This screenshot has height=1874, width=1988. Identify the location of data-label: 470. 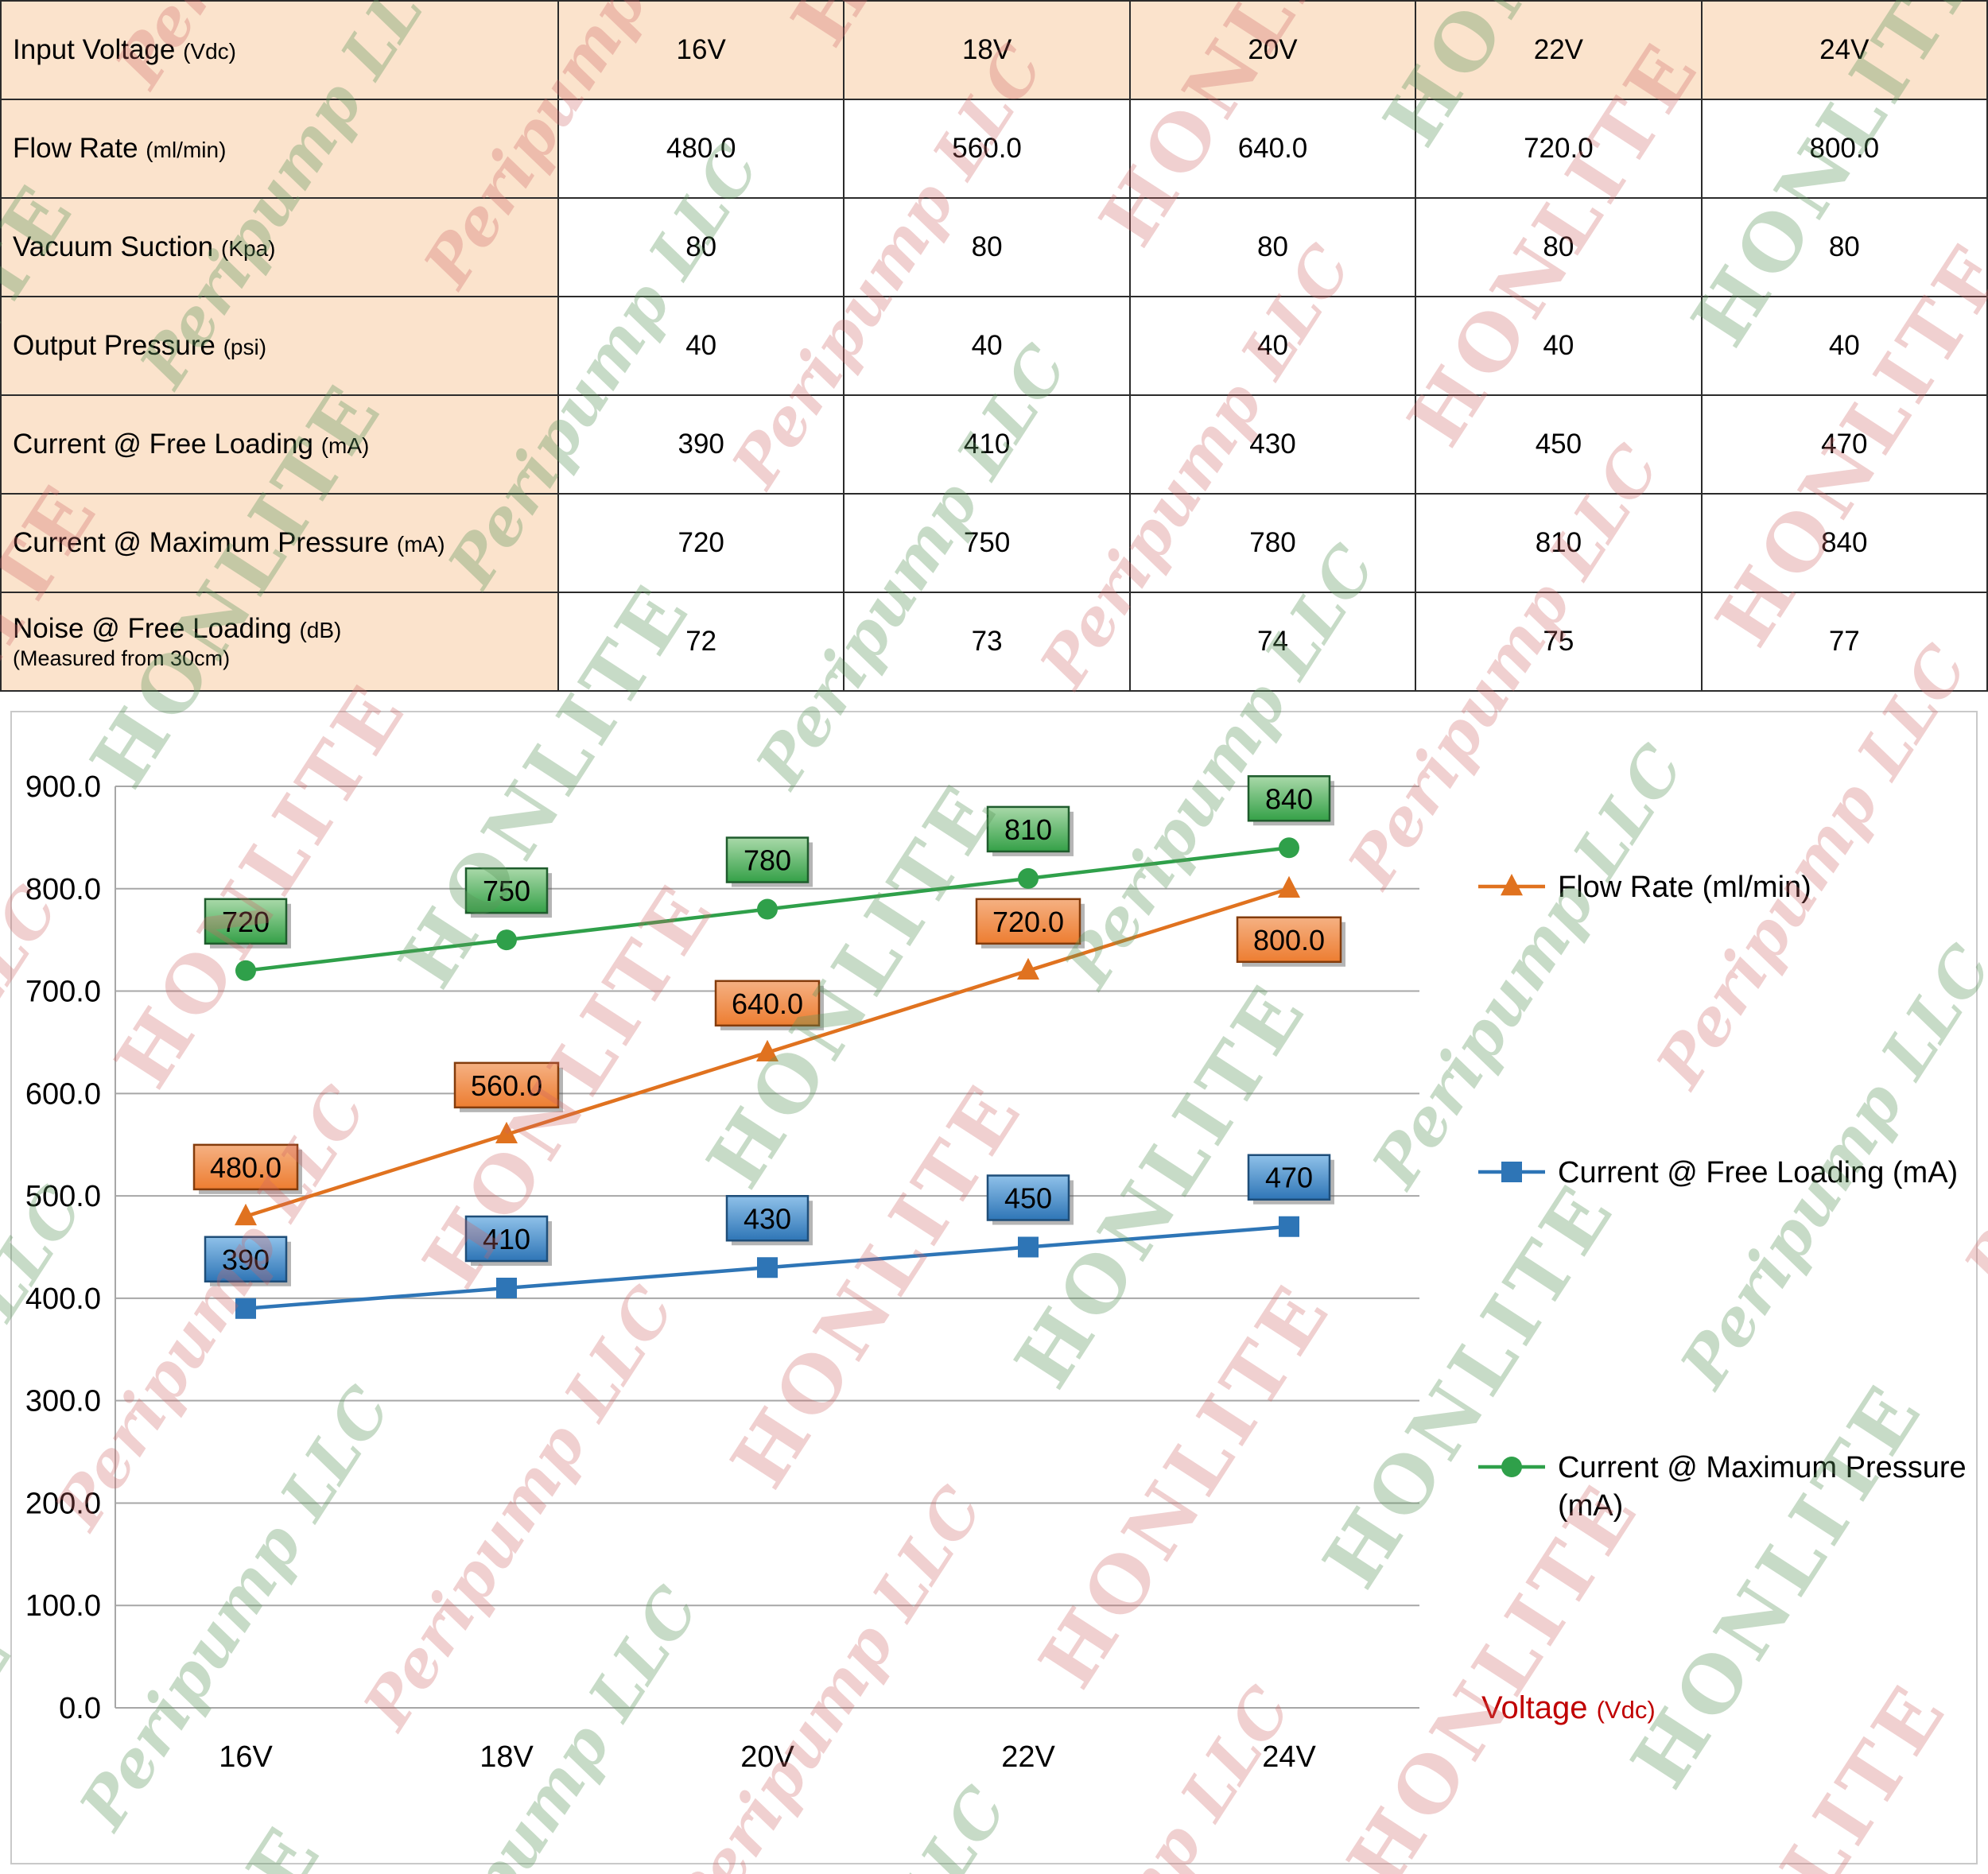
(1289, 1178).